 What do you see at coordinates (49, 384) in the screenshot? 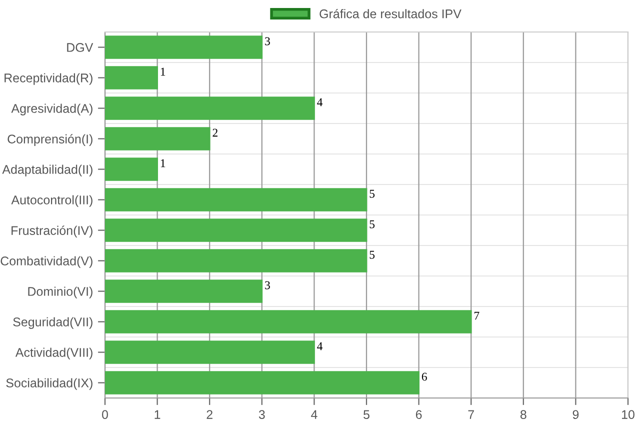
I see `y-tick-label: Sociabilidad(IX)` at bounding box center [49, 384].